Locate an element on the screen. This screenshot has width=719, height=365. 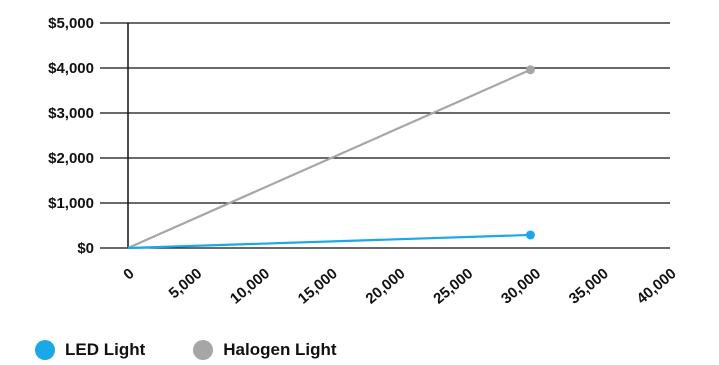
y-tick-label: $0 is located at coordinates (85, 248).